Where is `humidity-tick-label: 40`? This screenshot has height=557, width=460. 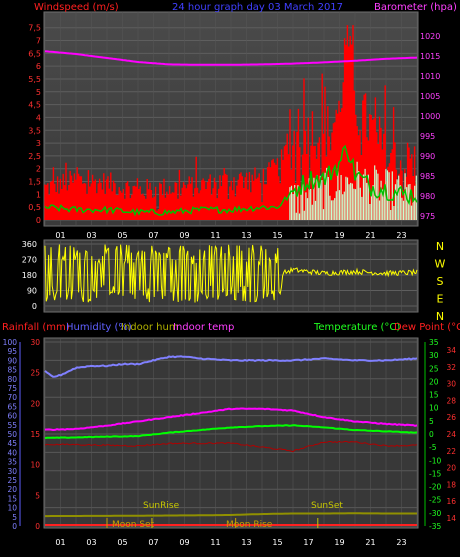 humidity-tick-label: 40 is located at coordinates (12, 452).